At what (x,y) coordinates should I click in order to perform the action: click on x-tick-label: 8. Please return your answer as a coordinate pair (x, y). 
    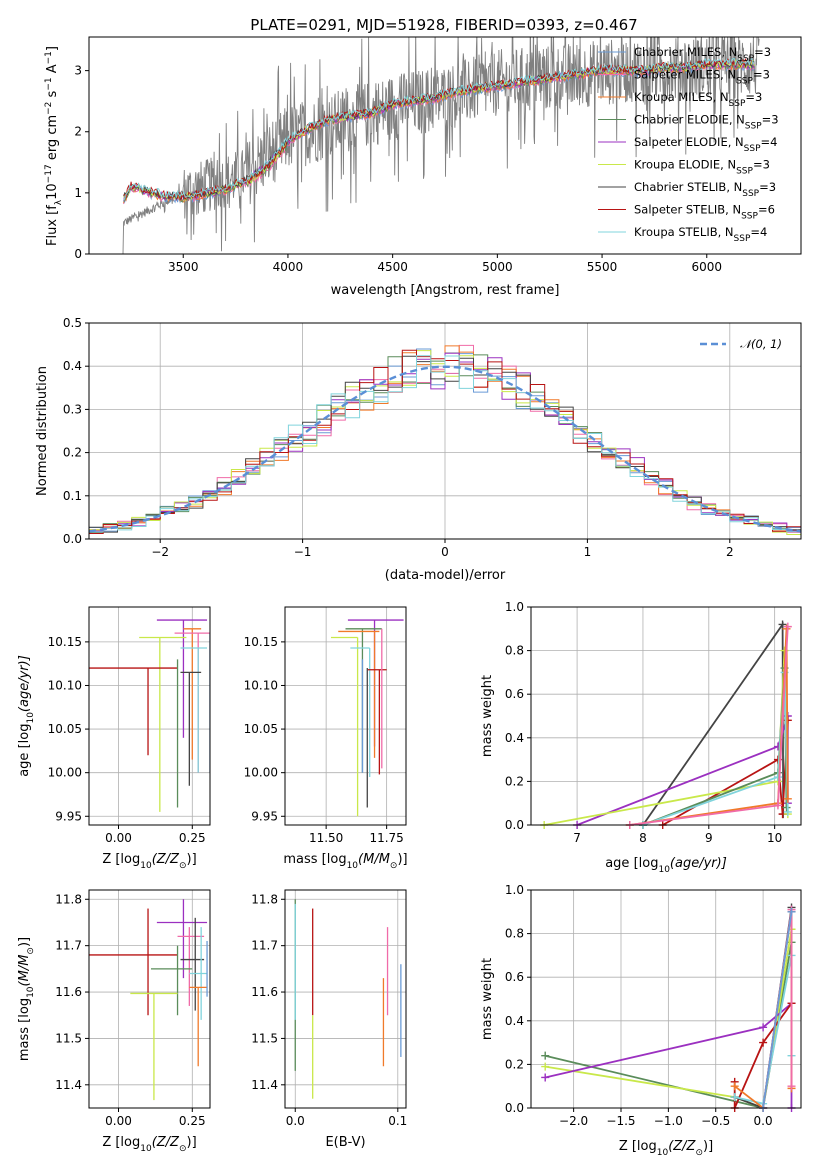
    Looking at the image, I should click on (643, 838).